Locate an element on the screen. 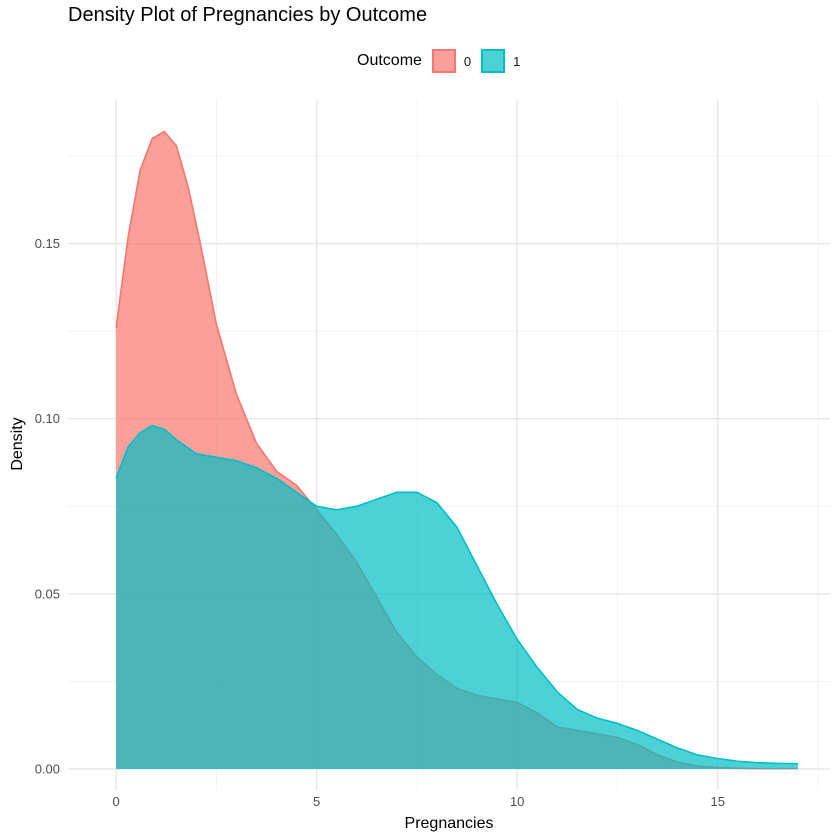  legend-title: Outcome is located at coordinates (389, 60).